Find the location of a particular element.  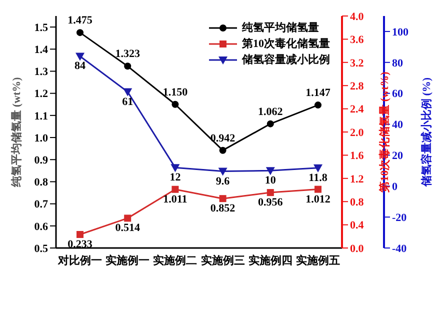

data-label: 10 is located at coordinates (270, 180).